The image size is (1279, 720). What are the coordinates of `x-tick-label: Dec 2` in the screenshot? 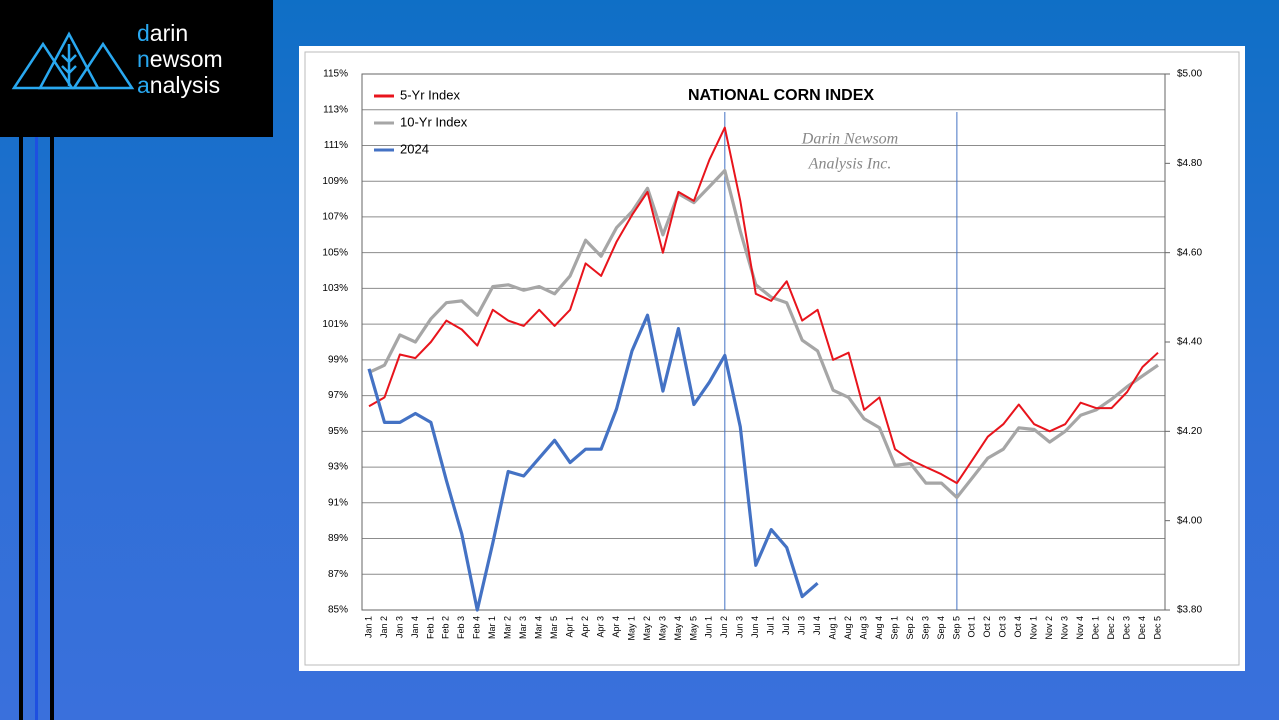 It's located at (1111, 628).